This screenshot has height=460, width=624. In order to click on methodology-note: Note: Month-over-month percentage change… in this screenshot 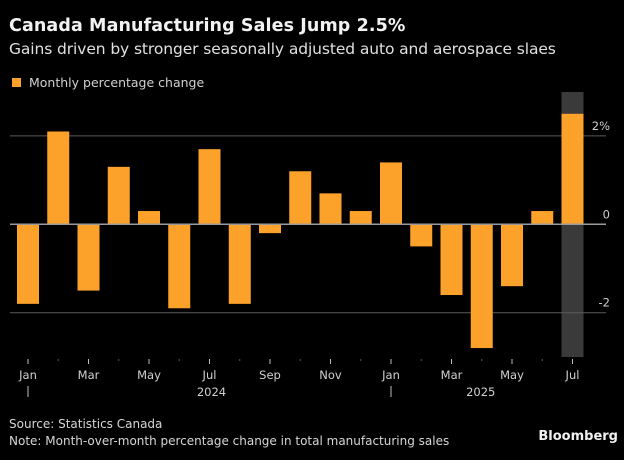, I will do `click(229, 441)`.